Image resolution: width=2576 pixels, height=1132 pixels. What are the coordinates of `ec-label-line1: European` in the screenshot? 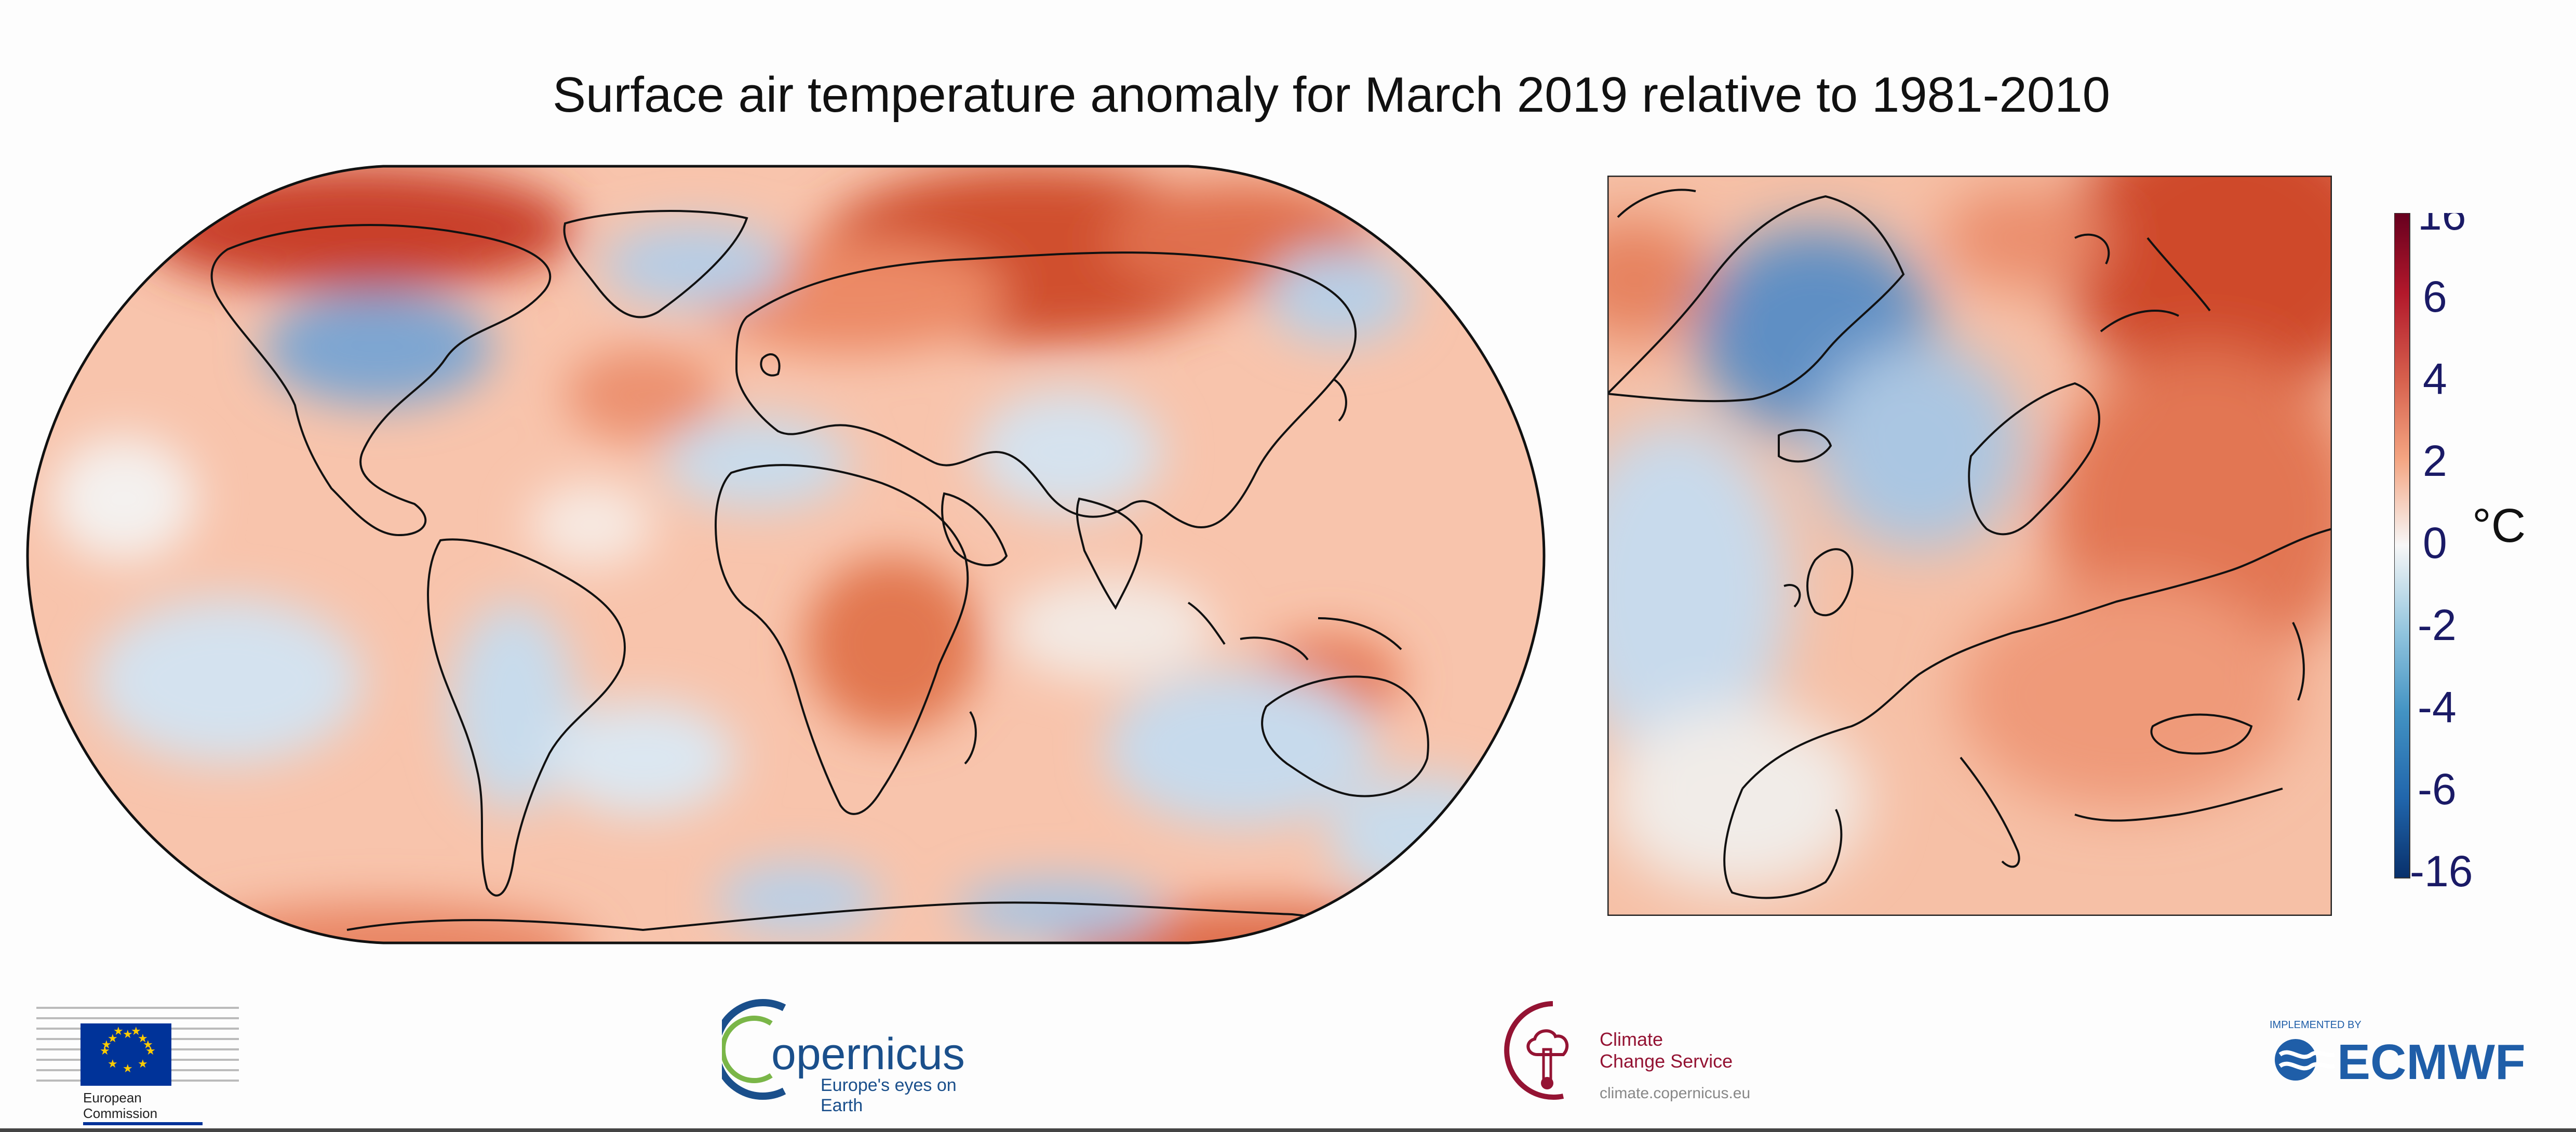 It's located at (113, 1098).